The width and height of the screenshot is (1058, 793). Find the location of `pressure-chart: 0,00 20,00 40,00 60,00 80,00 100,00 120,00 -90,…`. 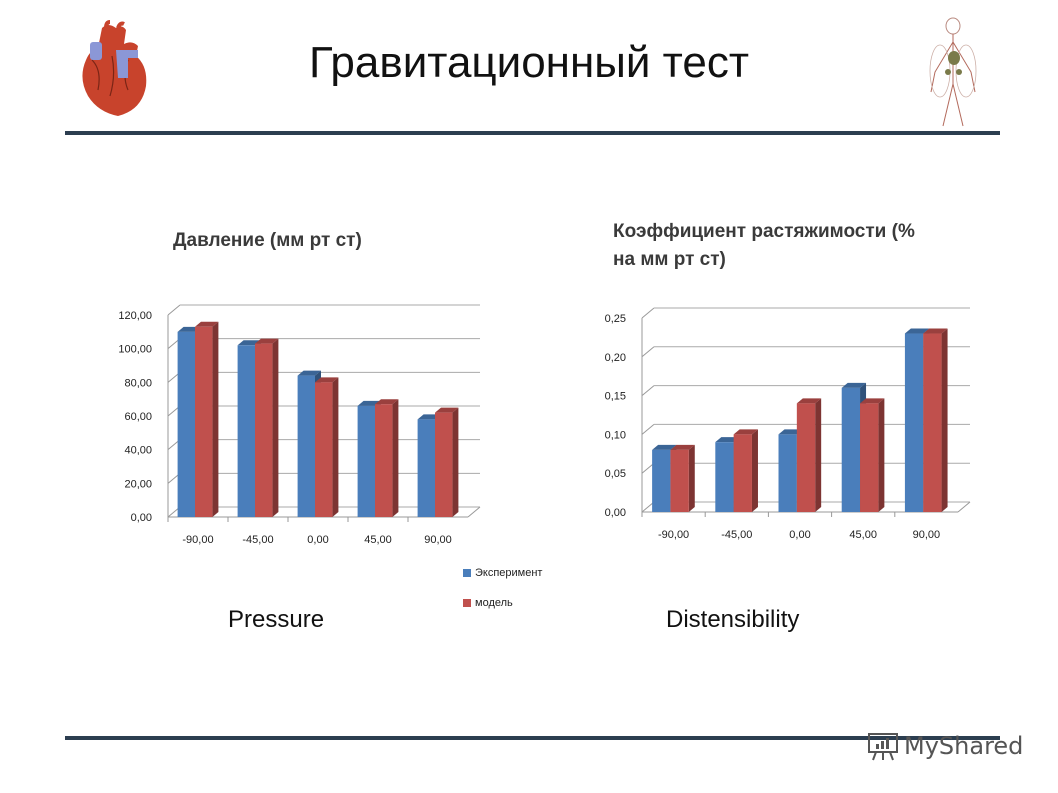

pressure-chart: 0,00 20,00 40,00 60,00 80,00 100,00 120,00 -90,… is located at coordinates (299, 425).